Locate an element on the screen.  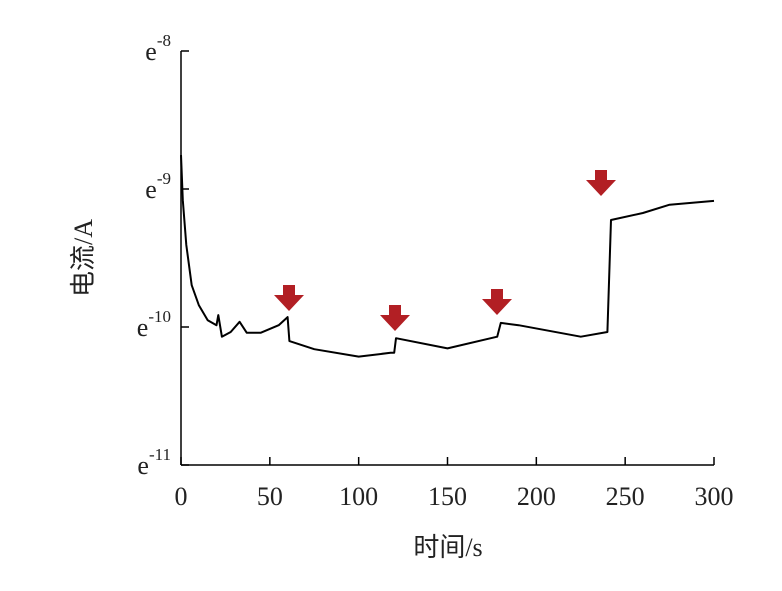
x-tick-label: 50 is located at coordinates (270, 496).